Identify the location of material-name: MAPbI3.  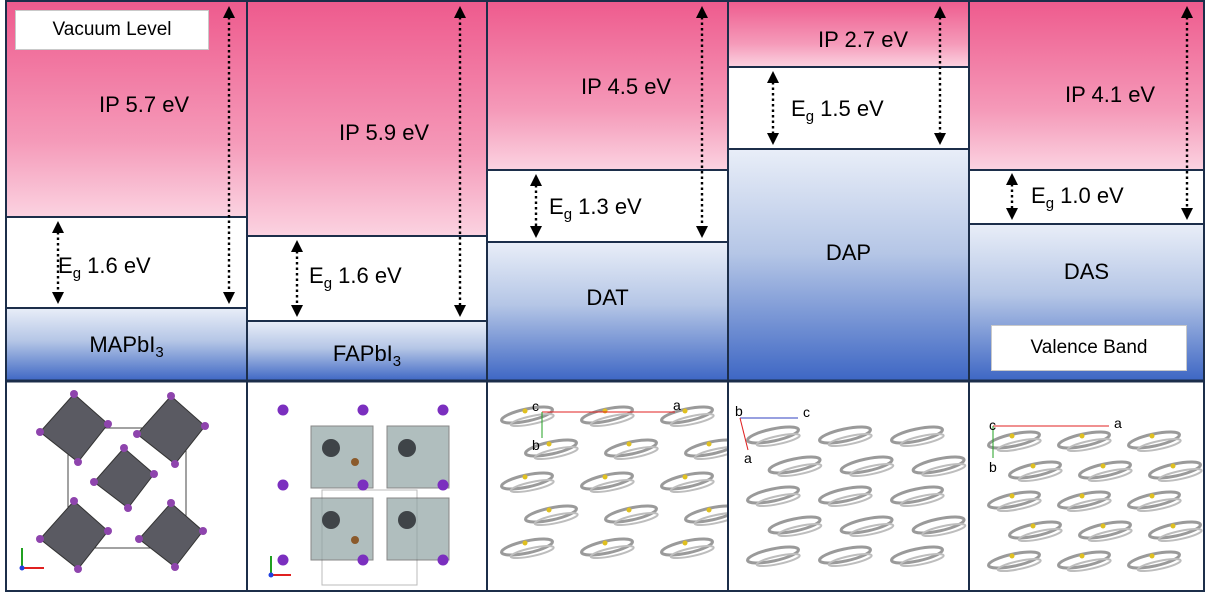
(126, 346).